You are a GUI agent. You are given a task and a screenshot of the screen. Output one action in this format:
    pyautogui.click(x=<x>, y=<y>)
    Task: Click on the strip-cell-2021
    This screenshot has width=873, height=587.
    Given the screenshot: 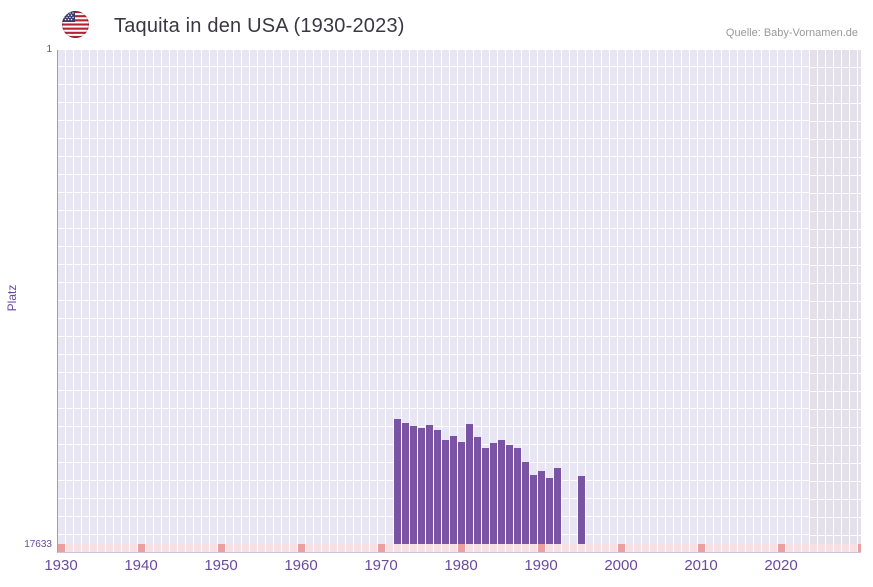 What is the action you would take?
    pyautogui.click(x=789, y=548)
    